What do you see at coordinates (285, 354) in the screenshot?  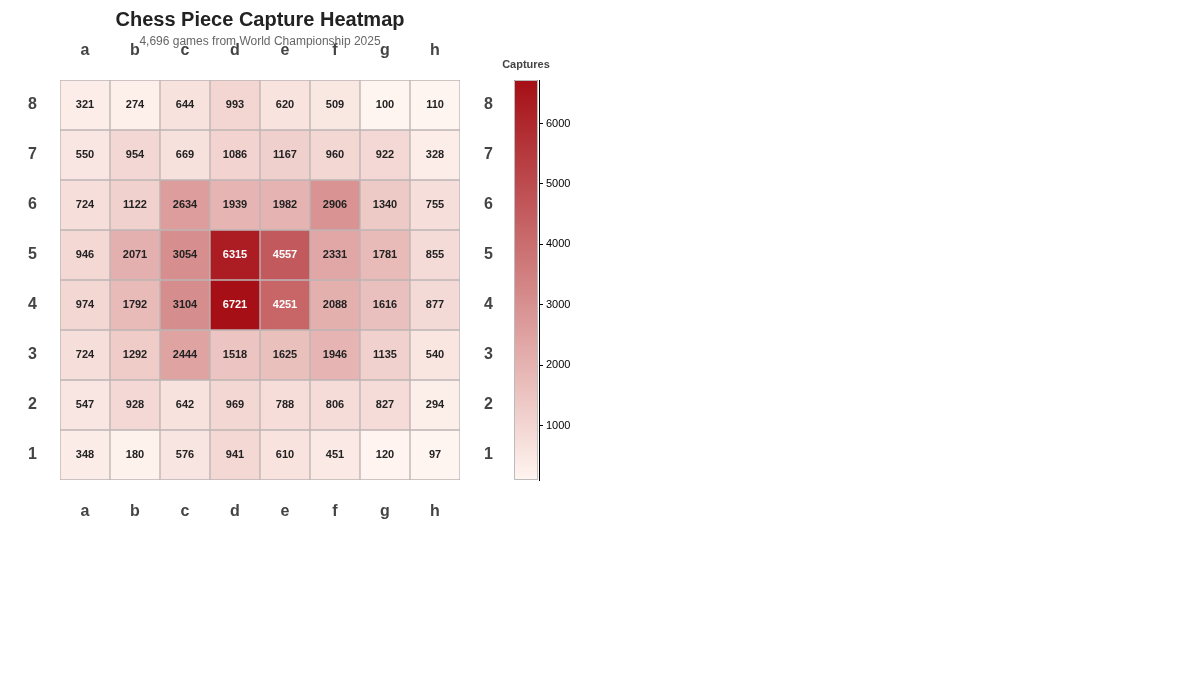 I see `data-label: 1625` at bounding box center [285, 354].